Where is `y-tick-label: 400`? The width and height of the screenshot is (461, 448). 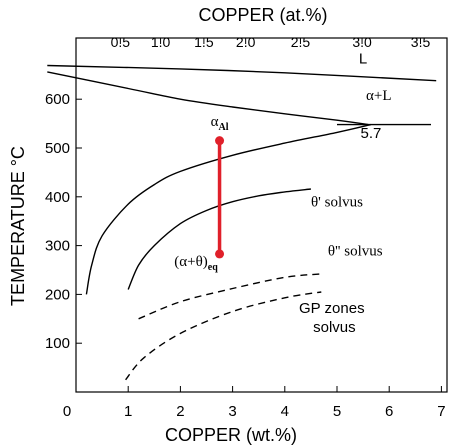 y-tick-label: 400 is located at coordinates (57, 197).